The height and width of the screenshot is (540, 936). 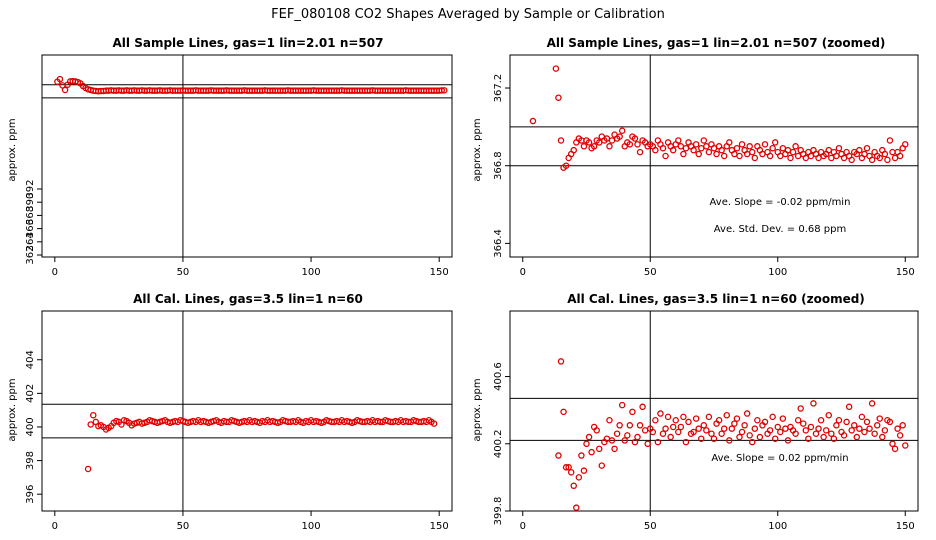 I want to click on y-tick-label: 390, so click(x=30, y=202).